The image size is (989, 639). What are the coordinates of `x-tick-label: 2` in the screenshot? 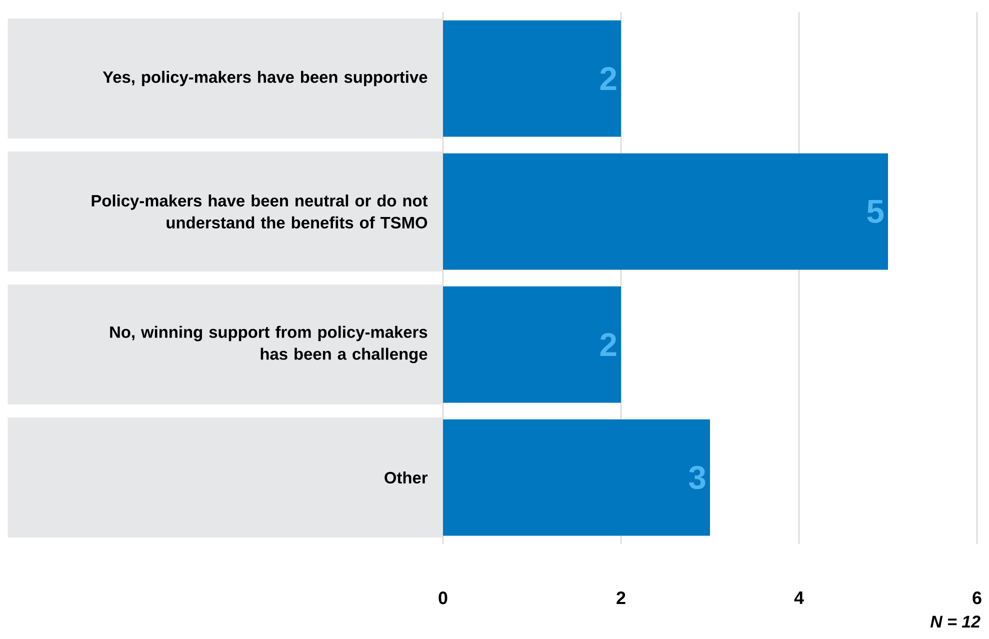 It's located at (621, 598).